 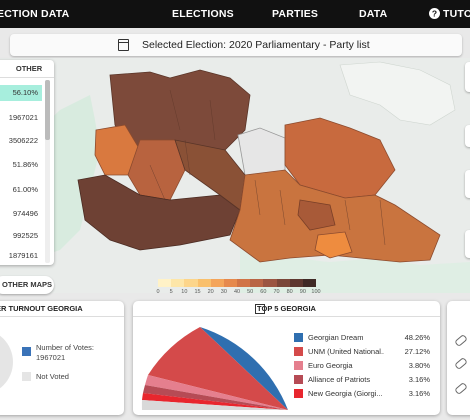 I want to click on top5-card-title: TOP 5 GEORGIA, so click(x=286, y=309).